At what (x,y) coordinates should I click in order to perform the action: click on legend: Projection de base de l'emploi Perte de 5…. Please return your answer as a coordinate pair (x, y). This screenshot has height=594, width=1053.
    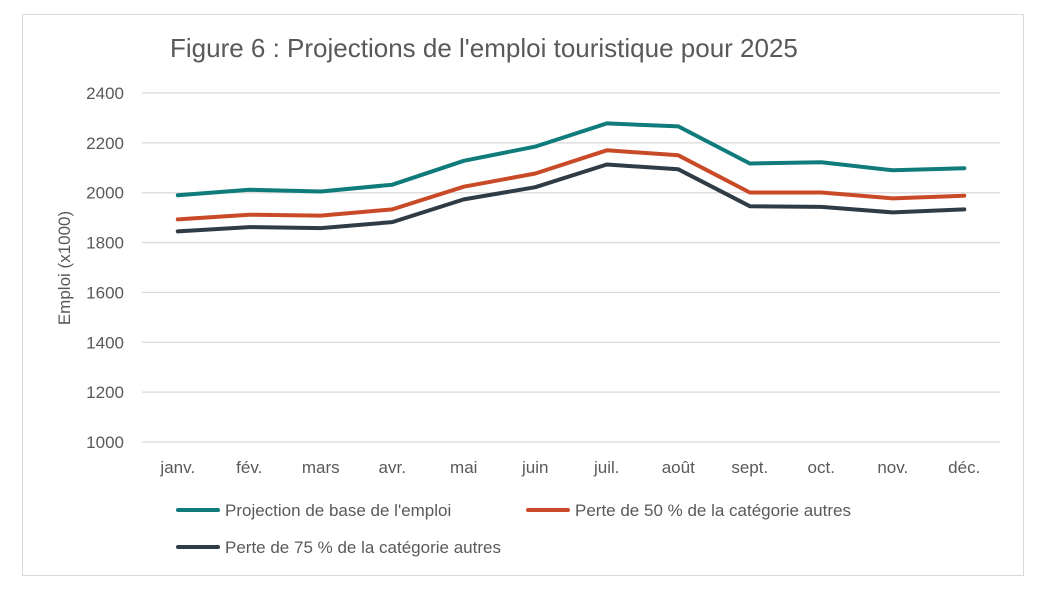
    Looking at the image, I should click on (513, 529).